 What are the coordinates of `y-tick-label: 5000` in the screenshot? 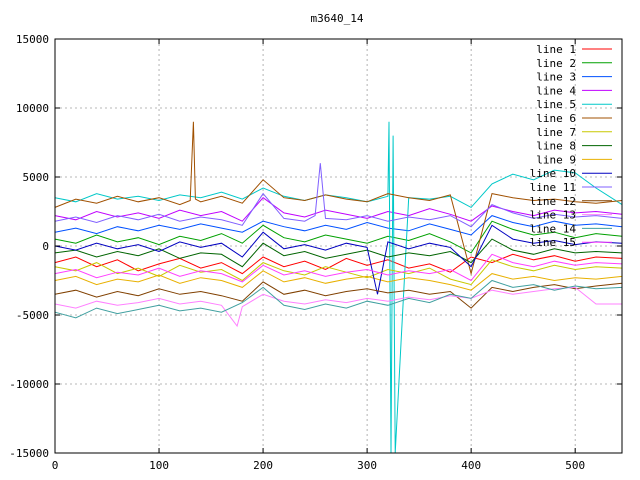 It's located at (36, 177).